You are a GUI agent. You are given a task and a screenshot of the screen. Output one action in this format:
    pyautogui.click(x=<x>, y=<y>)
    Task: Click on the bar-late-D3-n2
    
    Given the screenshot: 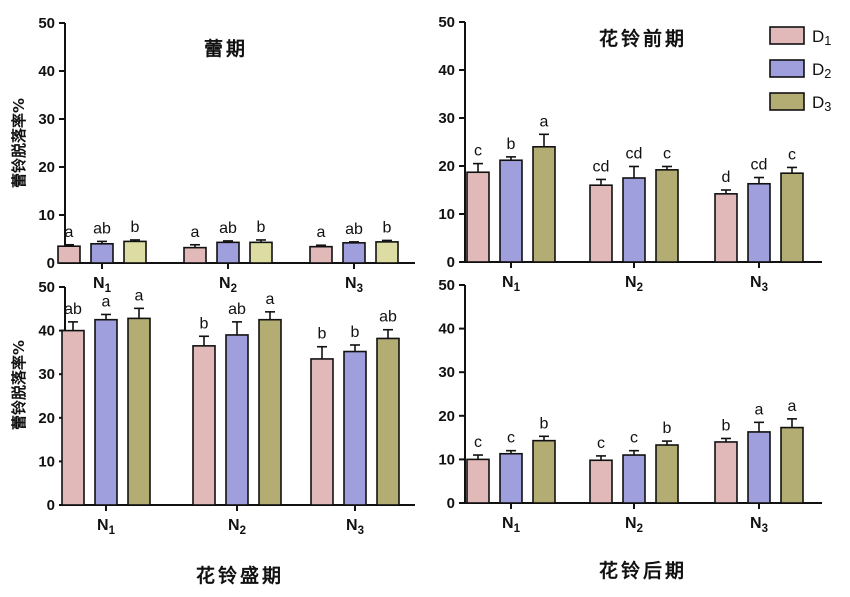 What is the action you would take?
    pyautogui.click(x=667, y=474)
    